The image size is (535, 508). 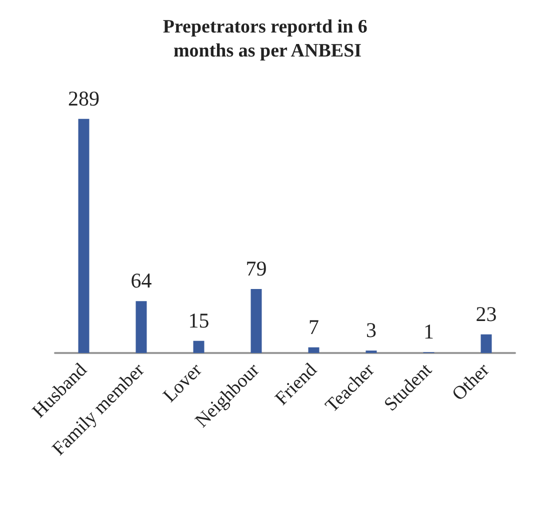 What do you see at coordinates (141, 280) in the screenshot?
I see `data-label: 64` at bounding box center [141, 280].